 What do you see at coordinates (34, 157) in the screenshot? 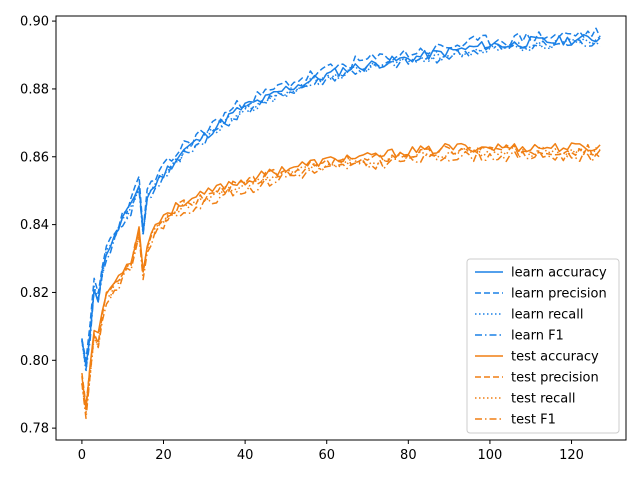
I see `y-tick-label: 0.86` at bounding box center [34, 157].